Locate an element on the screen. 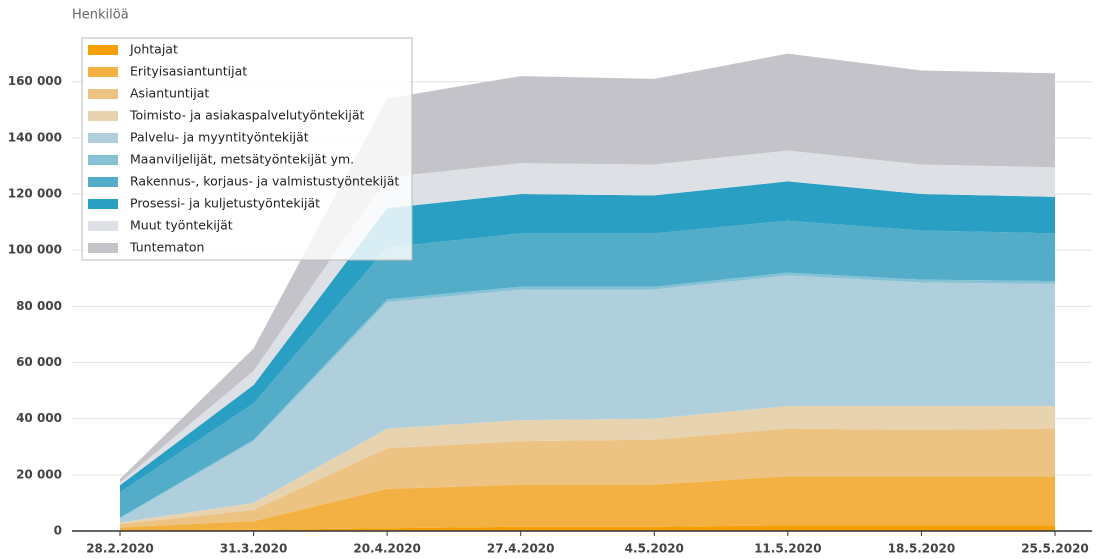  y-tick-label: 20 000 is located at coordinates (39, 474).